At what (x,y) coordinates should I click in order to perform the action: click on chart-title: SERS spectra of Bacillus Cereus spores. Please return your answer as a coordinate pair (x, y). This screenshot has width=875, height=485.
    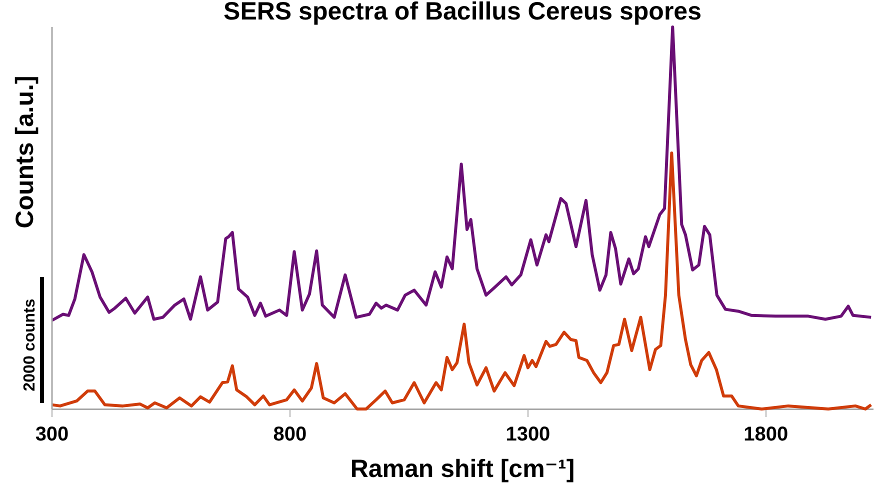
    Looking at the image, I should click on (463, 13).